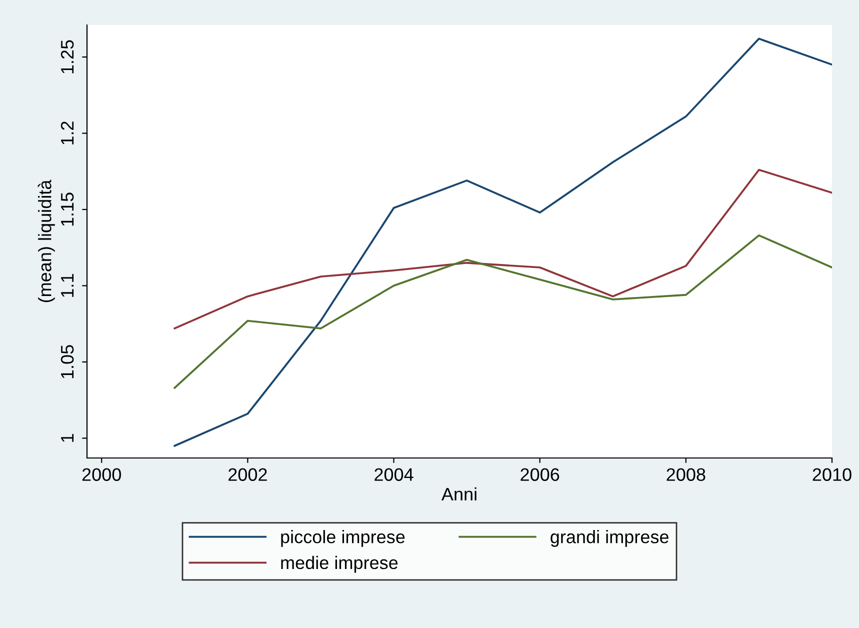  I want to click on y-tick-label: 1.15, so click(67, 209).